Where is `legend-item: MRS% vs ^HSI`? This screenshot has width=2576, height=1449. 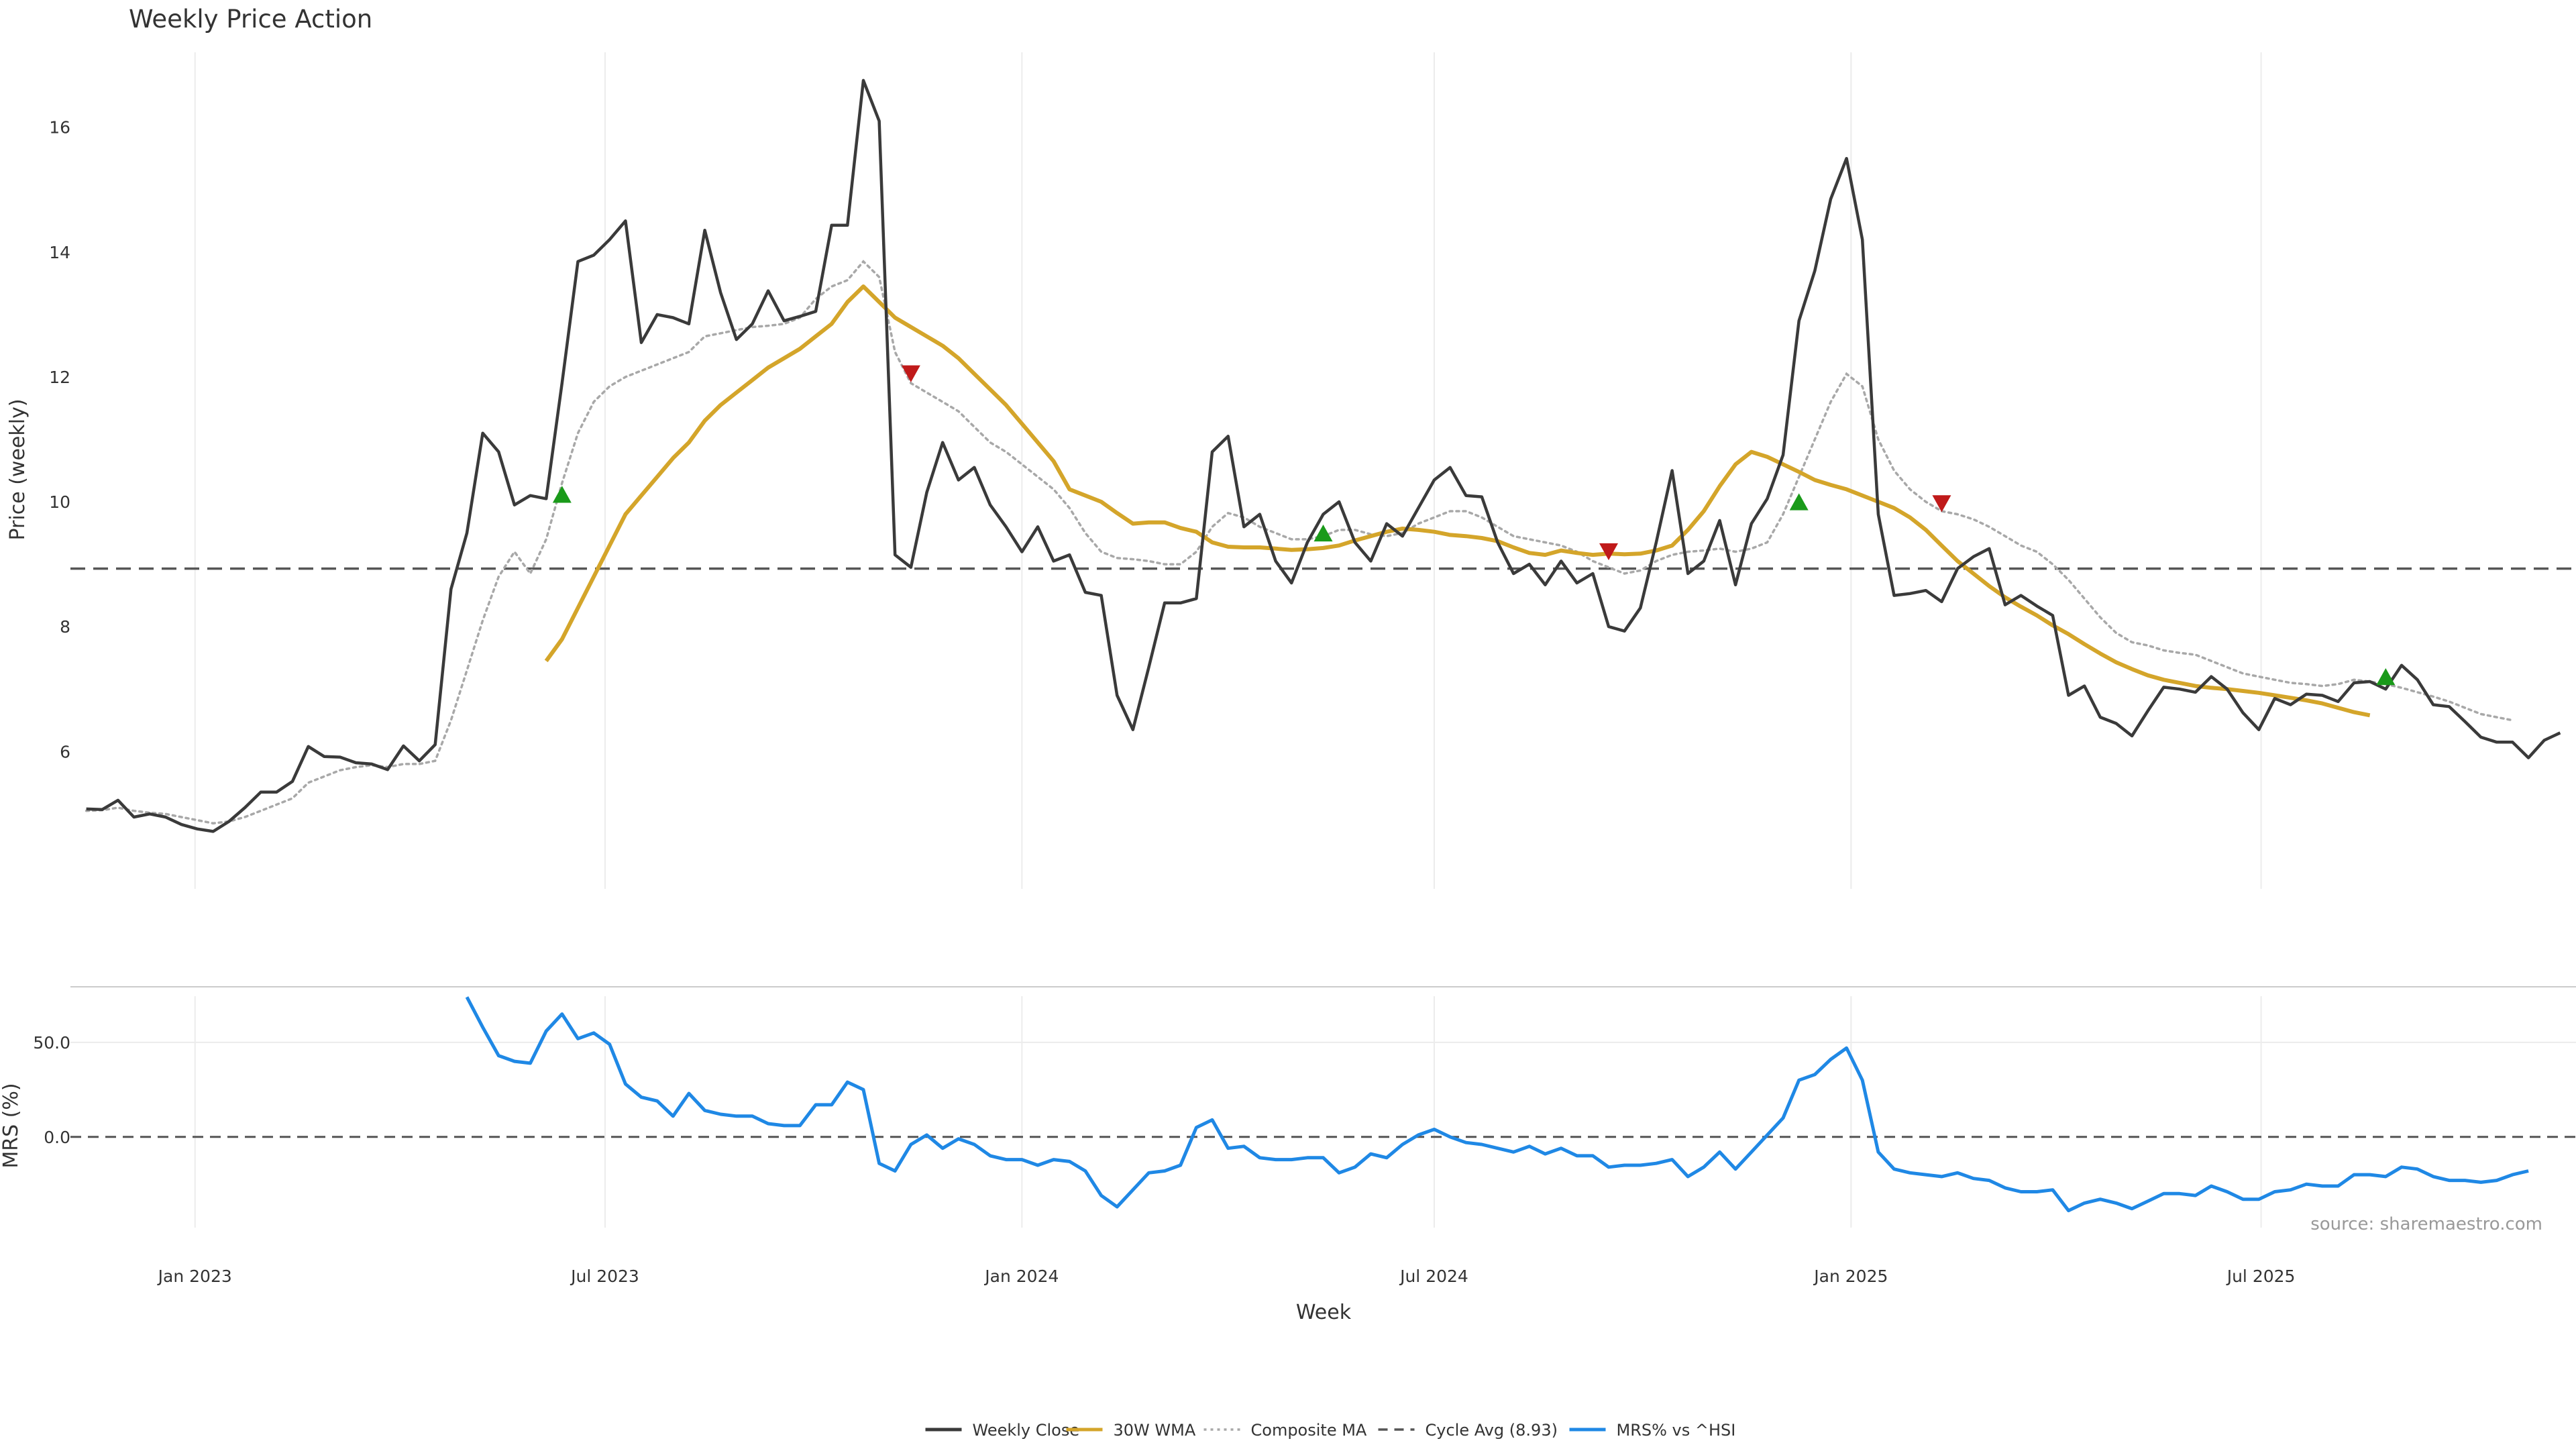
legend-item: MRS% vs ^HSI is located at coordinates (1652, 1430).